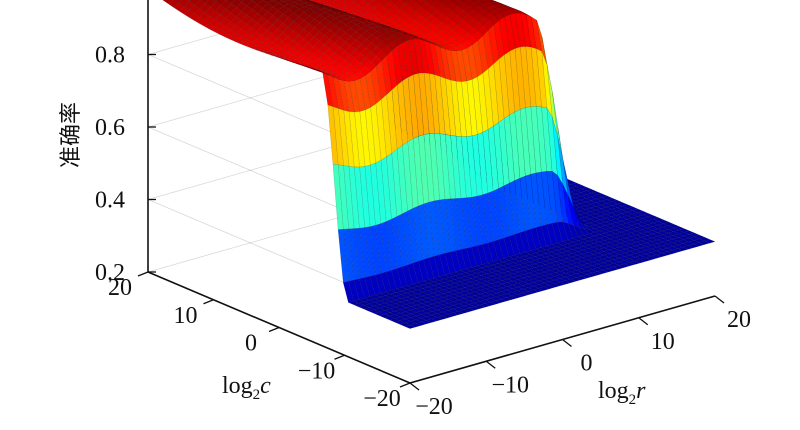  What do you see at coordinates (434, 407) in the screenshot?
I see `r-tick-label: −20` at bounding box center [434, 407].